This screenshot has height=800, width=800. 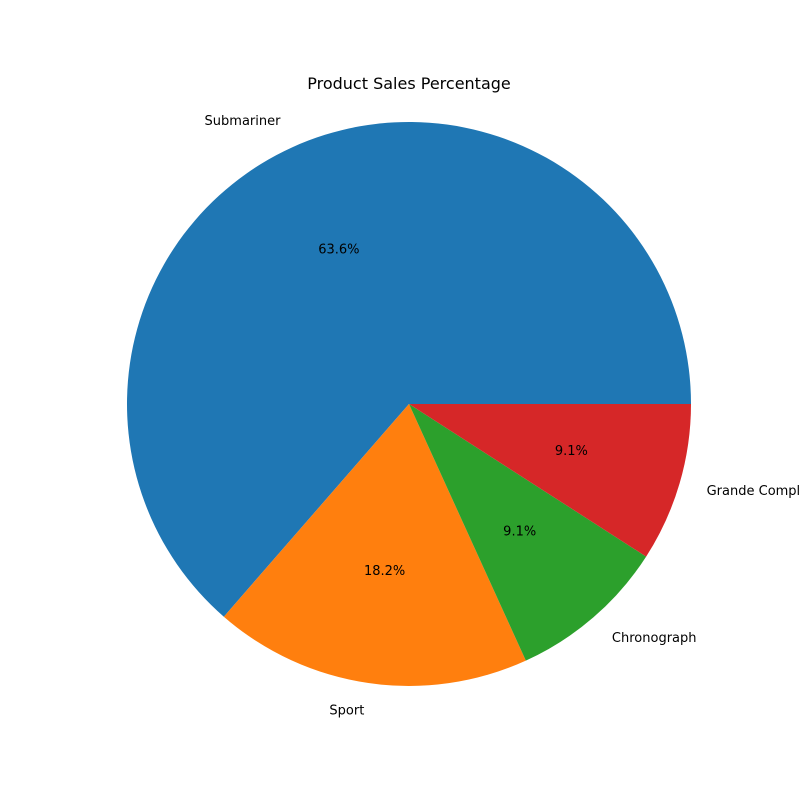 What do you see at coordinates (409, 83) in the screenshot?
I see `chart-title: Product Sales Percentage` at bounding box center [409, 83].